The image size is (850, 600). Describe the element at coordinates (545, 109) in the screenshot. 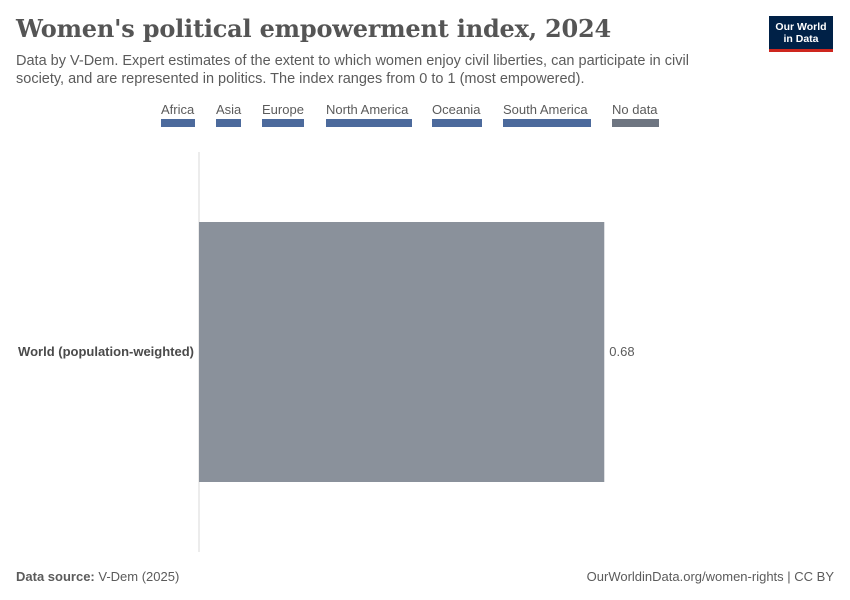

I see `legend-label: South America` at that location.